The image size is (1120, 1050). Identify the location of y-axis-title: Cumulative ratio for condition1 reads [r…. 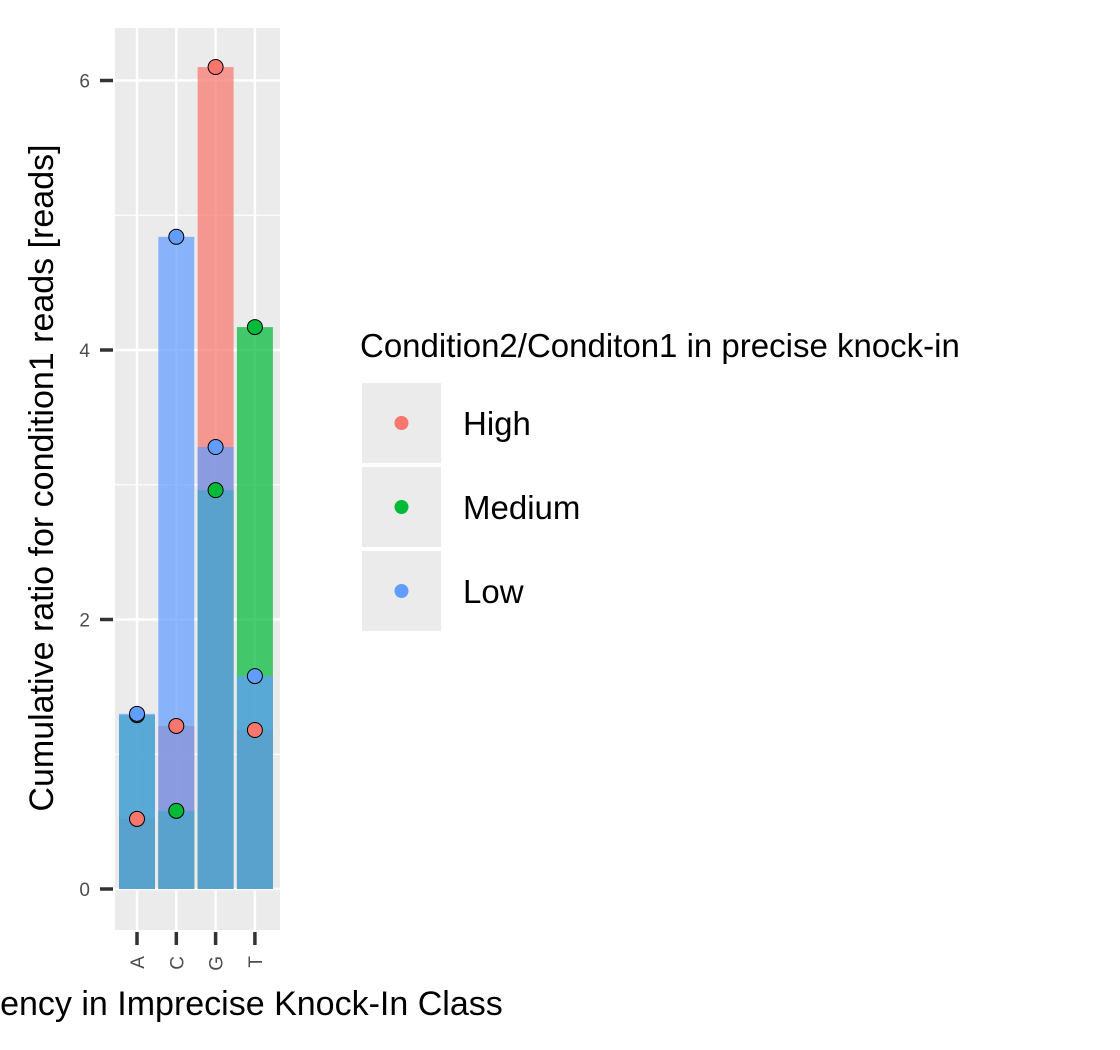
(42, 477).